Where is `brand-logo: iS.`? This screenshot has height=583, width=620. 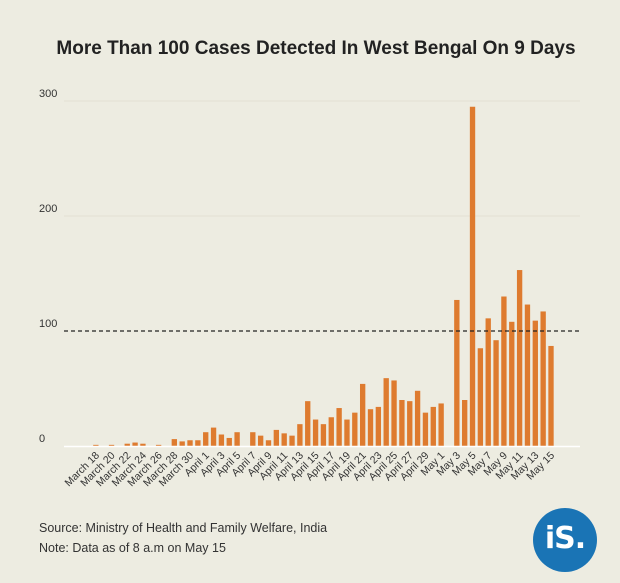
brand-logo: iS. is located at coordinates (565, 540).